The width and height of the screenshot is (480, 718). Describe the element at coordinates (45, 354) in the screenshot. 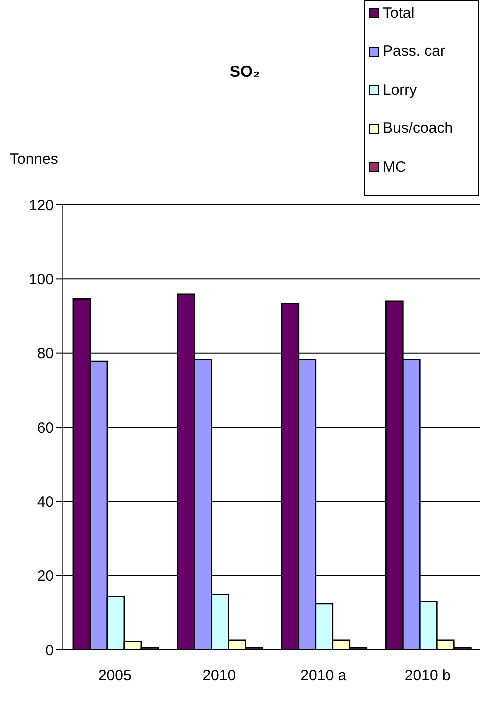

I see `y-tick-label: 80` at that location.